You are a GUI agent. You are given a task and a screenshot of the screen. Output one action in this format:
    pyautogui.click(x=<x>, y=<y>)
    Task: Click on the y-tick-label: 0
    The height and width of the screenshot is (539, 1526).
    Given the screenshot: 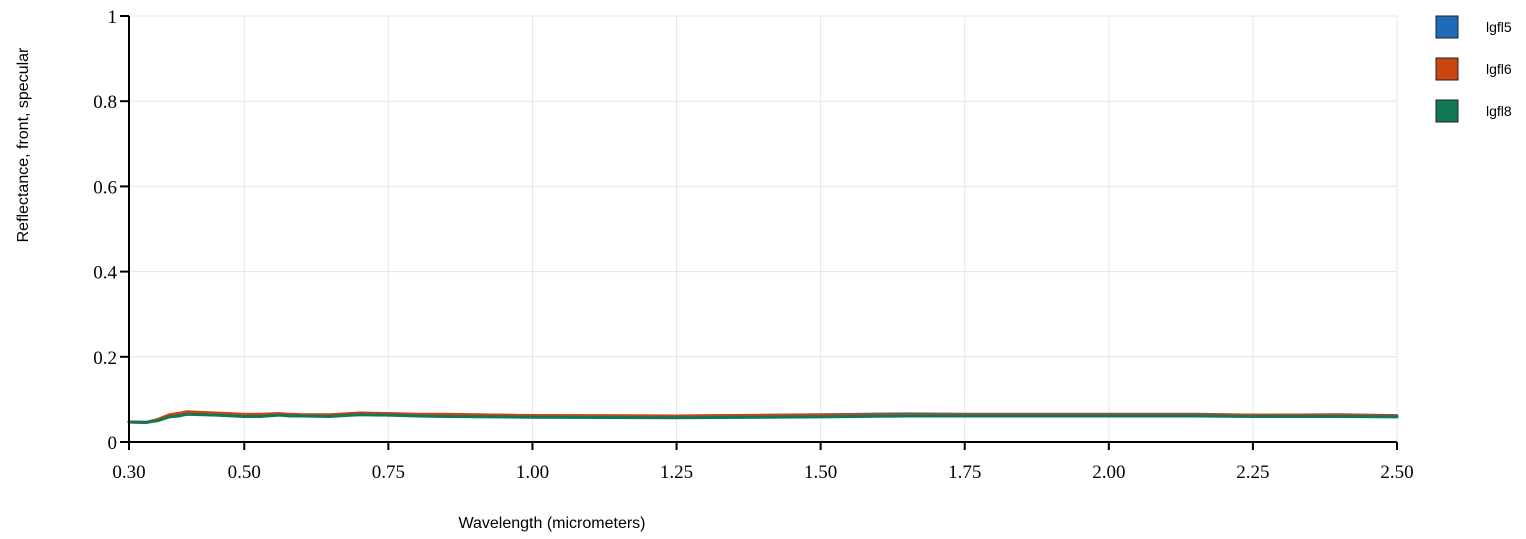 What is the action you would take?
    pyautogui.click(x=113, y=443)
    